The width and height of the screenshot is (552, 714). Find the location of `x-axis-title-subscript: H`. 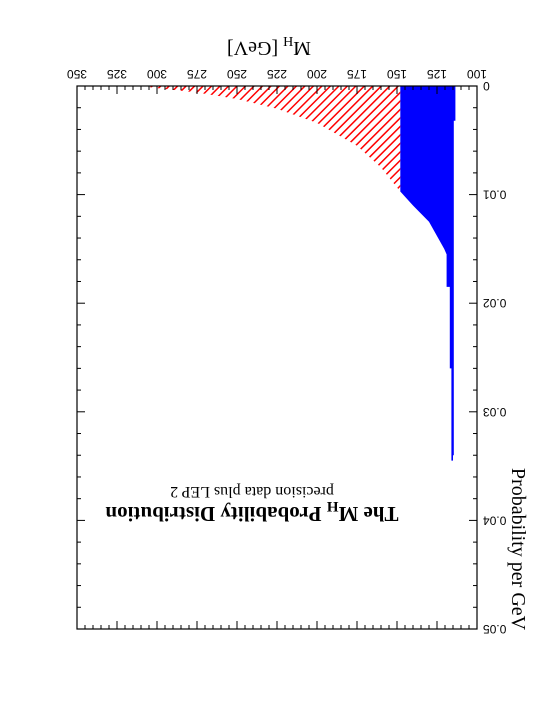

x-axis-title-subscript: H is located at coordinates (288, 40).